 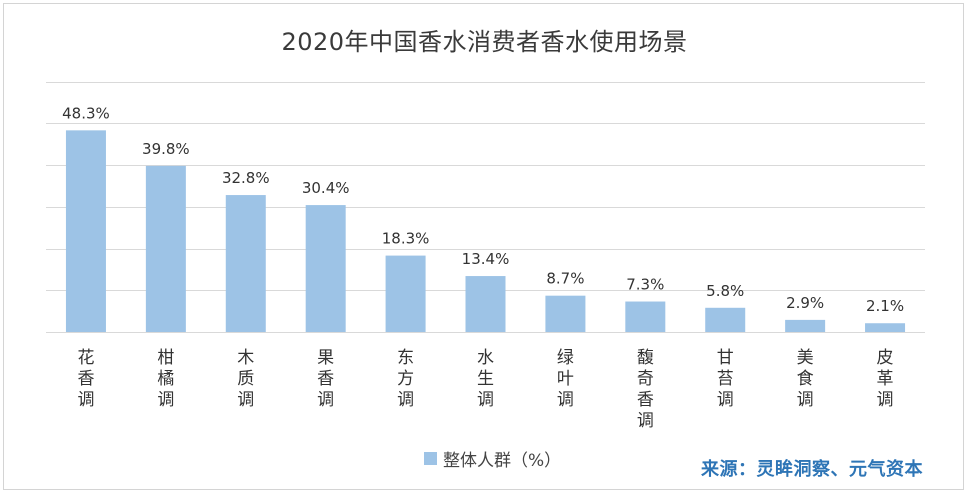 What do you see at coordinates (430, 458) in the screenshot?
I see `legend-swatch` at bounding box center [430, 458].